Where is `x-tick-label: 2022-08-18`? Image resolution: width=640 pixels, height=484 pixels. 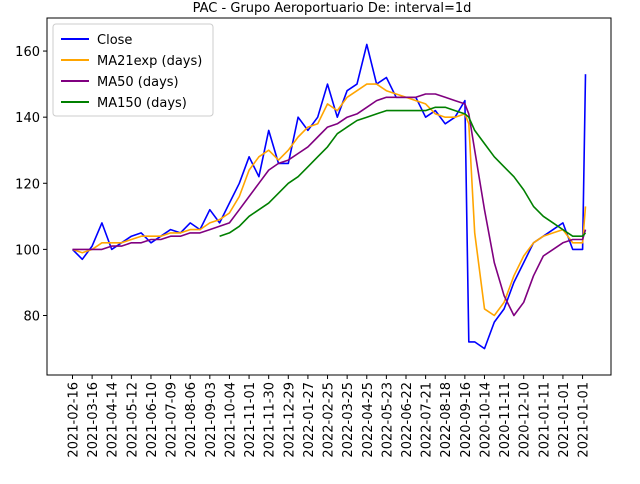
x-tick-label: 2022-08-18 is located at coordinates (446, 420).